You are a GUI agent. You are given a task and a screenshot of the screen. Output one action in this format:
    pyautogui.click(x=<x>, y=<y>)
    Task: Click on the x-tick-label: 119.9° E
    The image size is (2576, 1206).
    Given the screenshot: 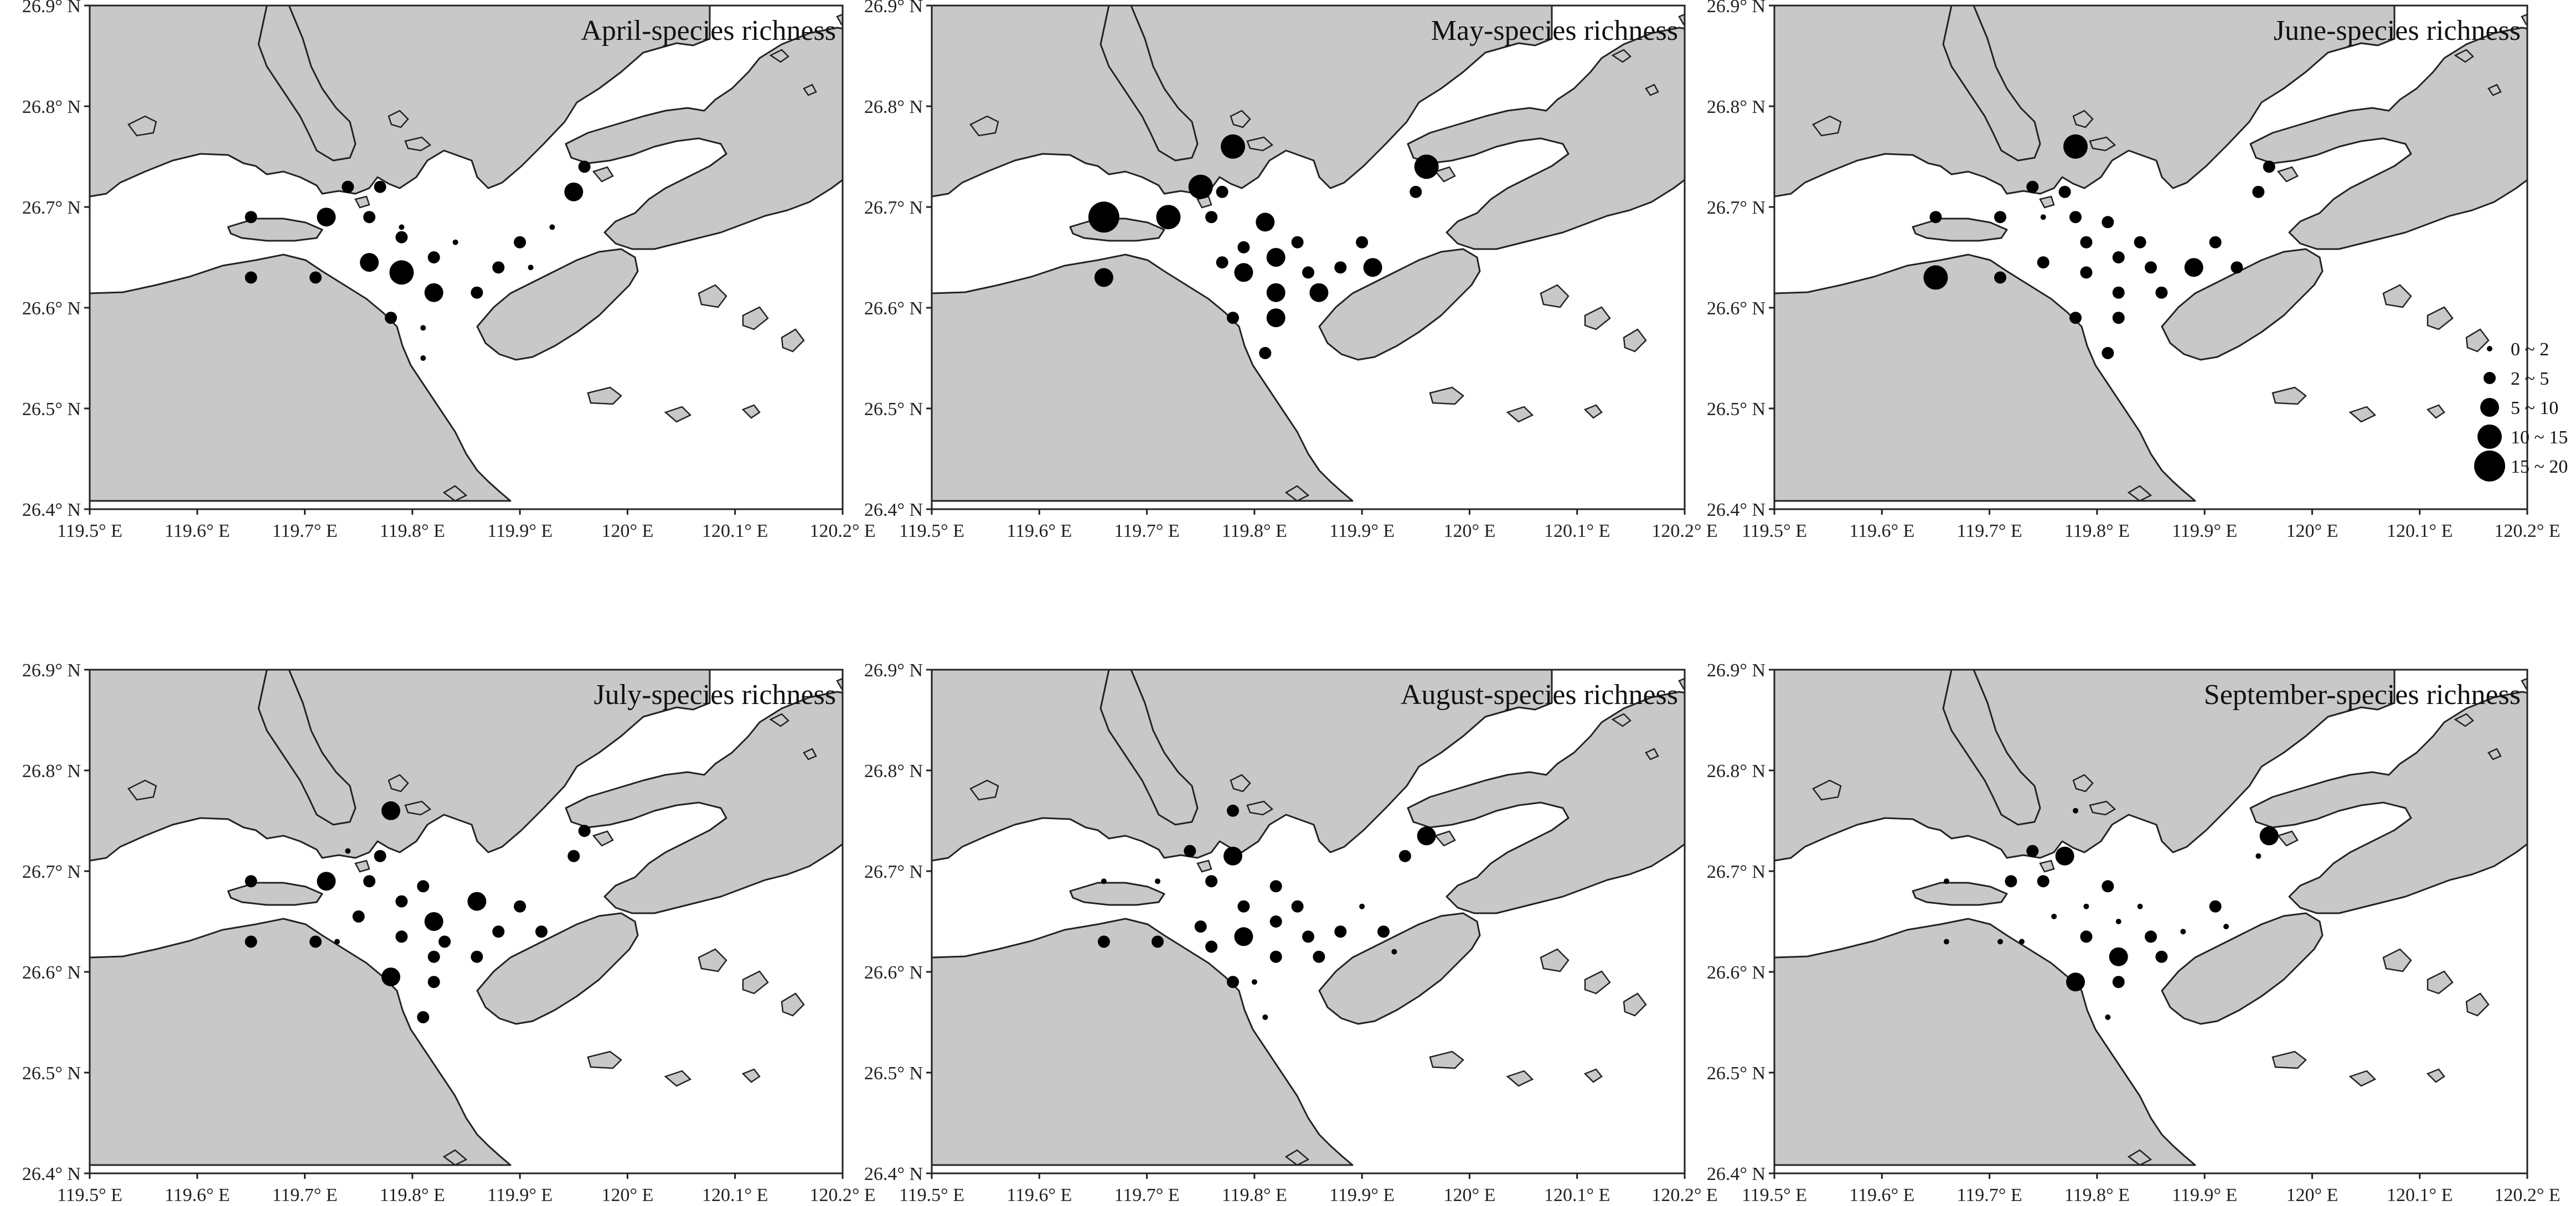 What is the action you would take?
    pyautogui.click(x=520, y=531)
    